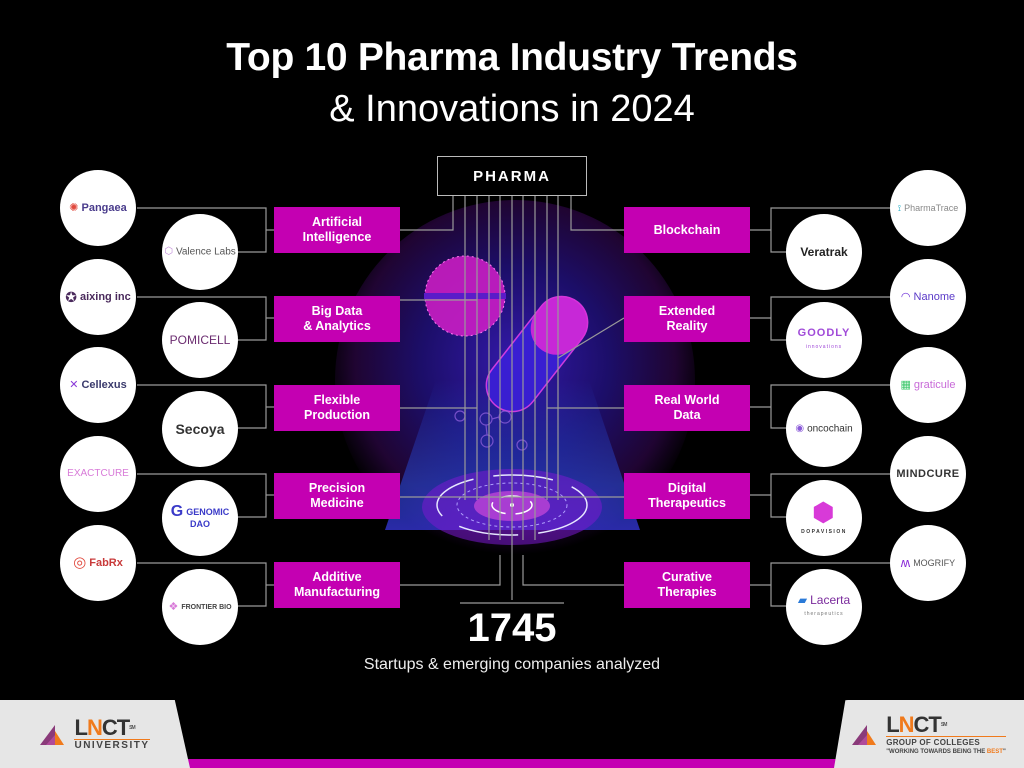 The height and width of the screenshot is (768, 1024). What do you see at coordinates (177, 512) in the screenshot?
I see `g-logo-icon: G` at bounding box center [177, 512].